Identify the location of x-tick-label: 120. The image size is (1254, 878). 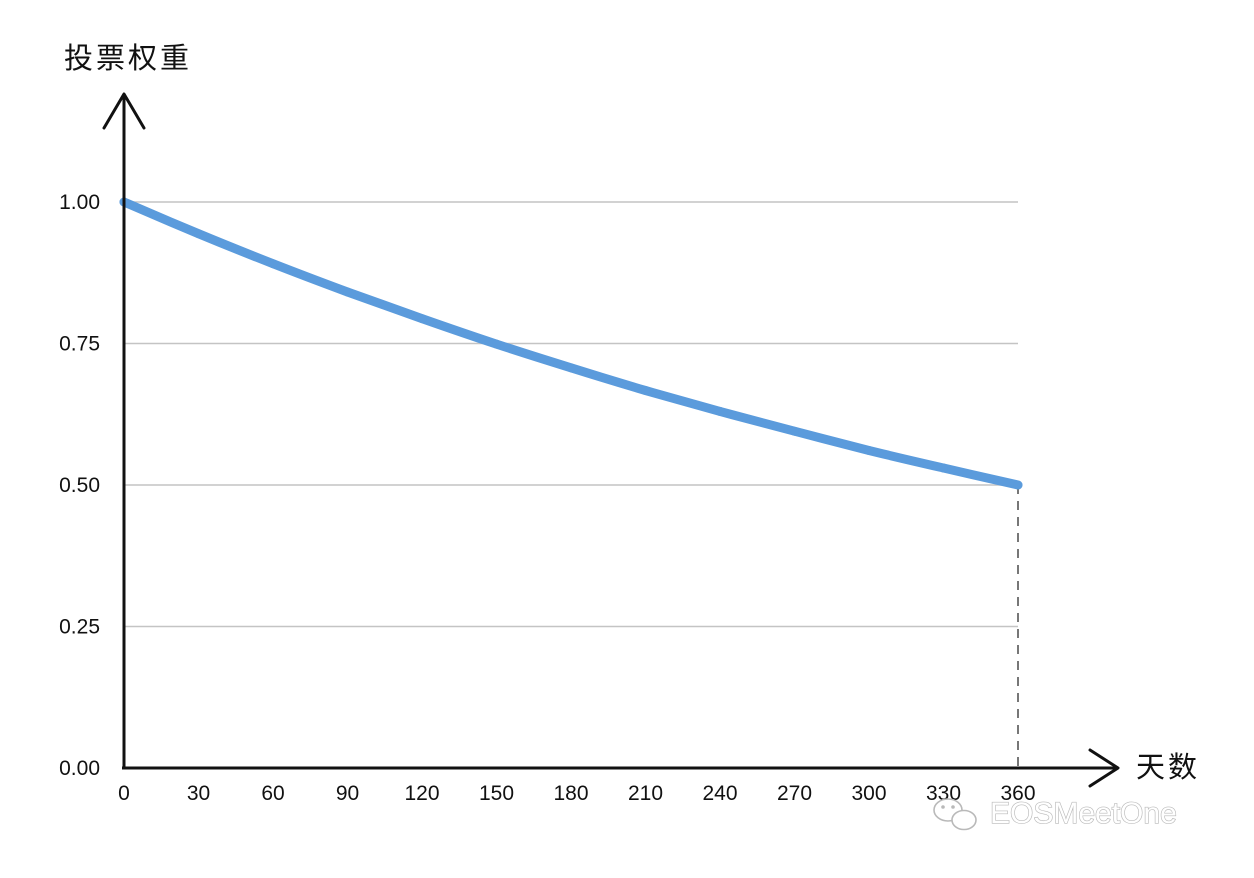
(421, 793).